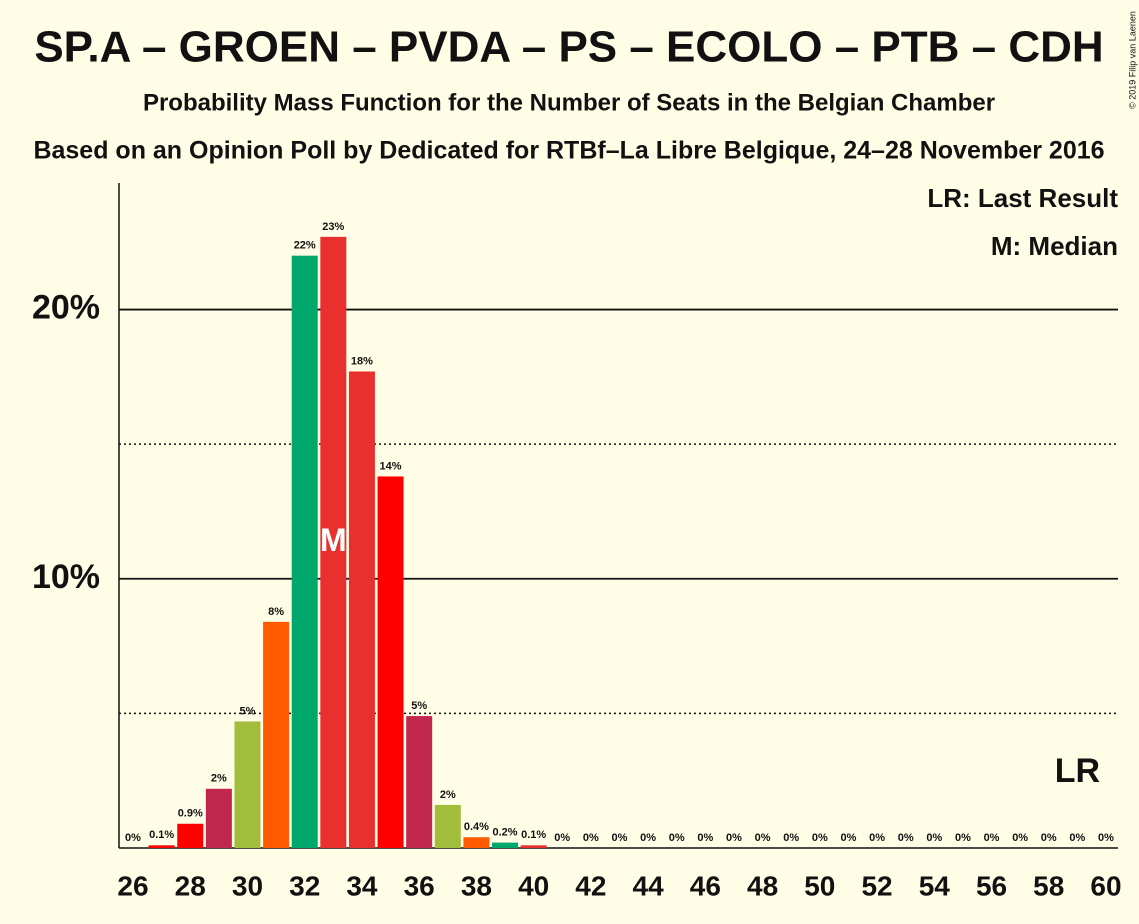 This screenshot has width=1139, height=924. Describe the element at coordinates (991, 885) in the screenshot. I see `x-tick-label: 56` at that location.